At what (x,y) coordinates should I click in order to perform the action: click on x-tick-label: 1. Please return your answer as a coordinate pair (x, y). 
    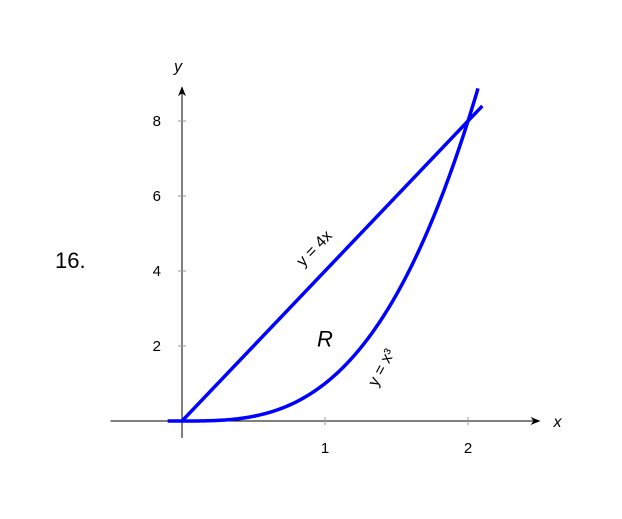
    Looking at the image, I should click on (325, 448).